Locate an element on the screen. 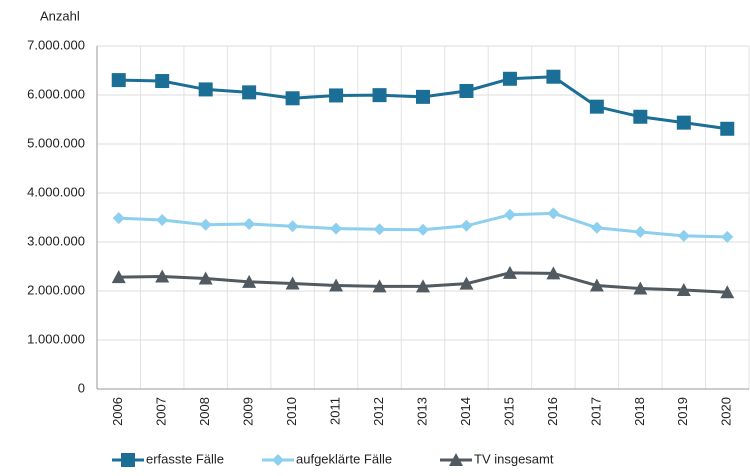 Image resolution: width=750 pixels, height=476 pixels. x-tick-label: 2015 is located at coordinates (508, 411).